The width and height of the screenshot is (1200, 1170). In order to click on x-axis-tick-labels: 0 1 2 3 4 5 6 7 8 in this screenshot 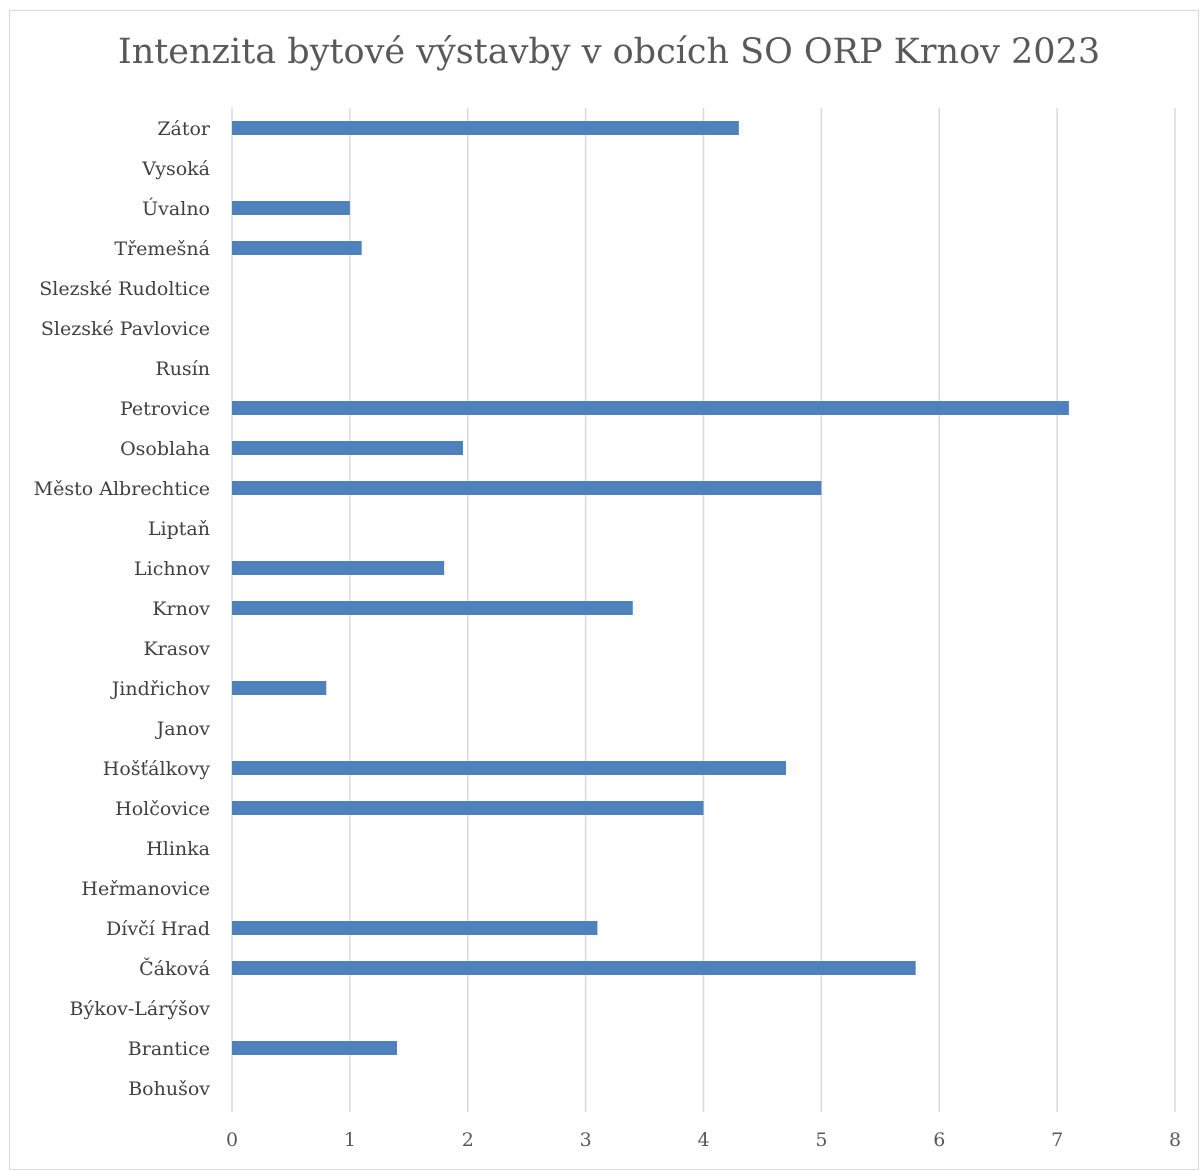, I will do `click(703, 1140)`.